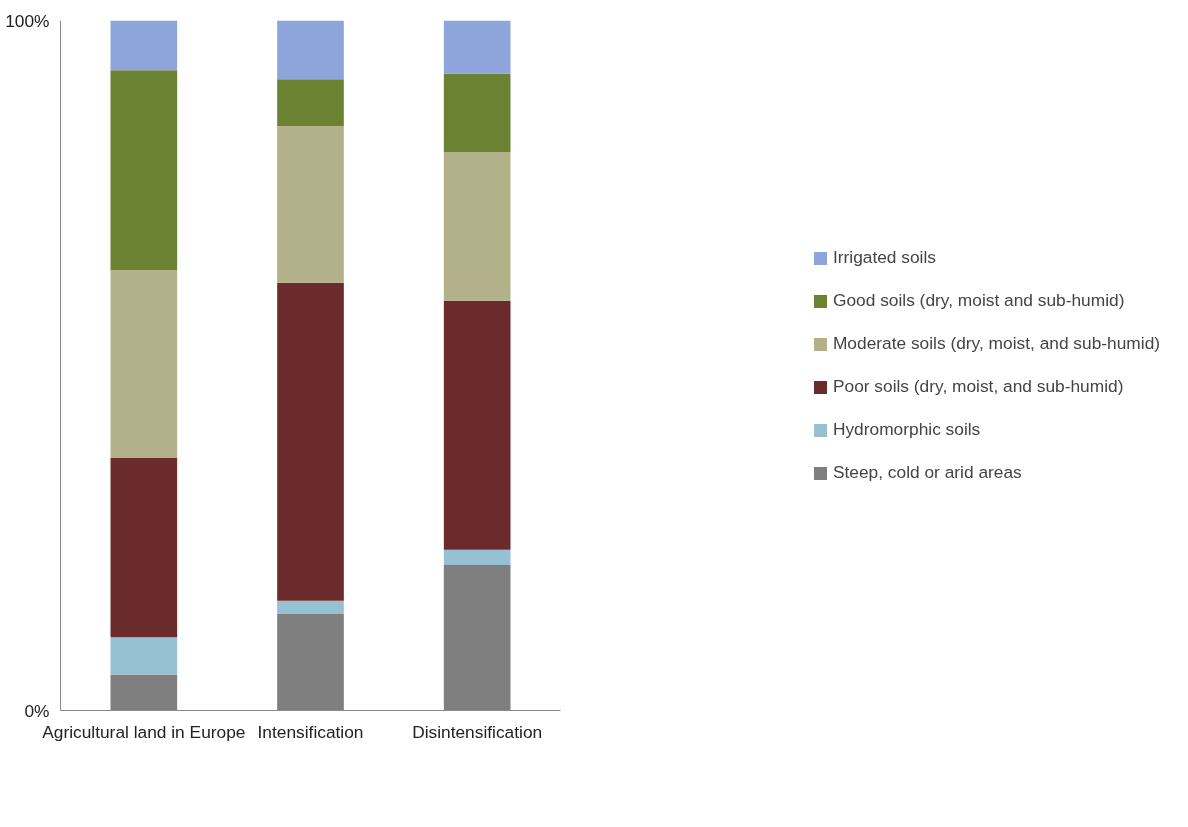  I want to click on x-tick-label: Intensification, so click(310, 731).